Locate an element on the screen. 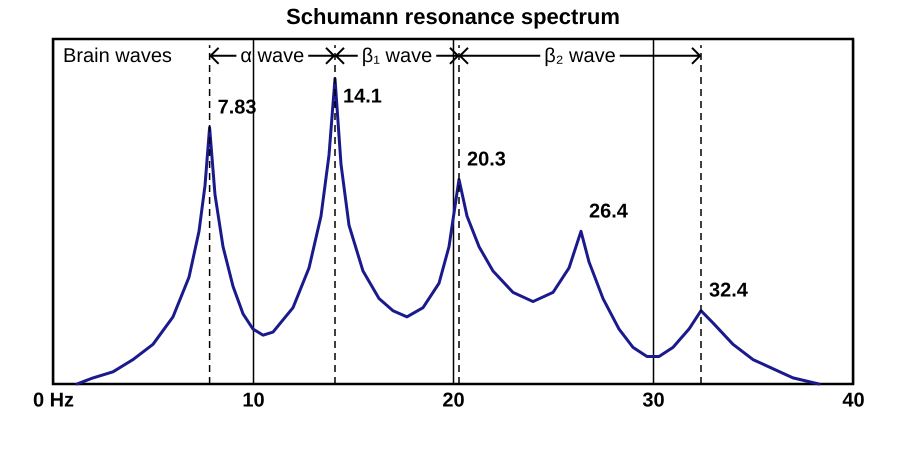  annotation: 14.1 is located at coordinates (362, 97).